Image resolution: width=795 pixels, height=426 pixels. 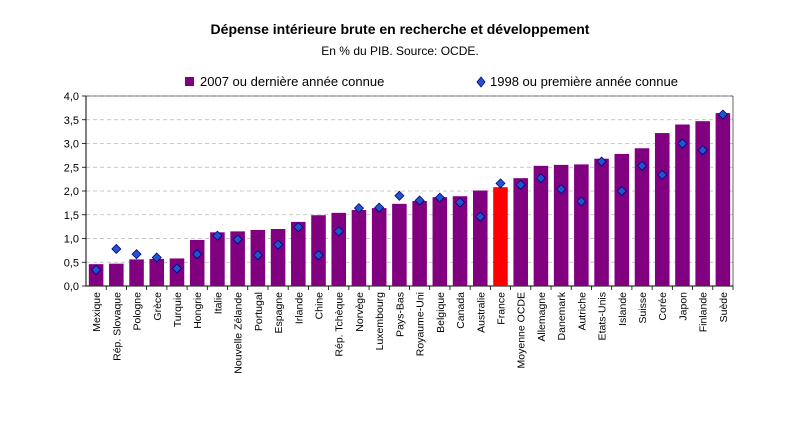 What do you see at coordinates (71, 121) in the screenshot?
I see `y-tick-label: 3,5` at bounding box center [71, 121].